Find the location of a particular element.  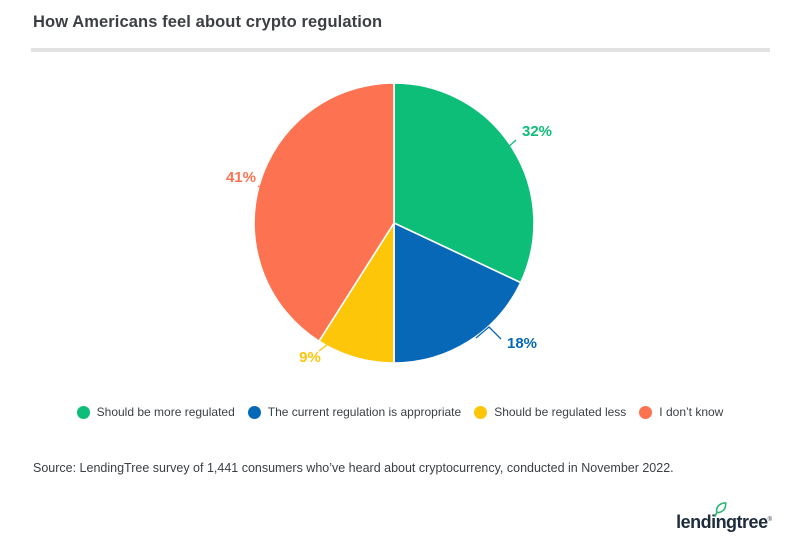

legend-item-1: The current regulation is appropriate is located at coordinates (354, 412).